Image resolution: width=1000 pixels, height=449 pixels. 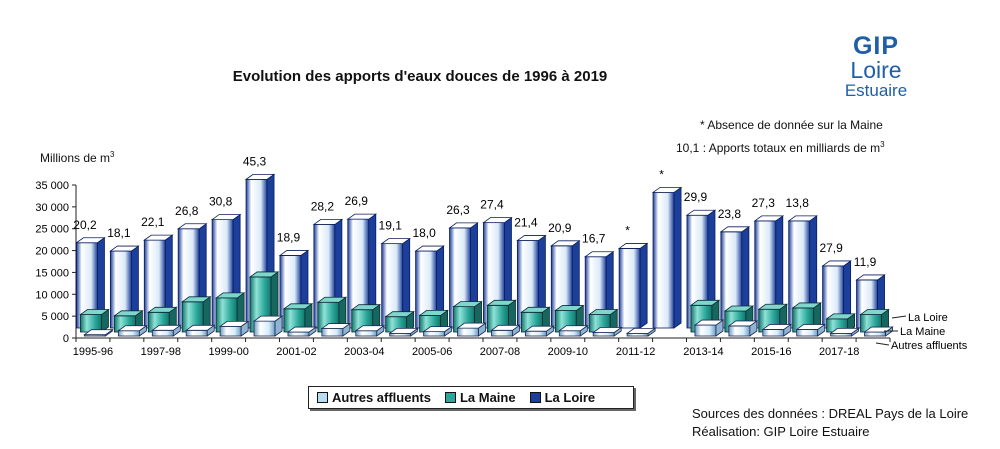 What do you see at coordinates (703, 352) in the screenshot?
I see `x-tick-label: 2013-14` at bounding box center [703, 352].